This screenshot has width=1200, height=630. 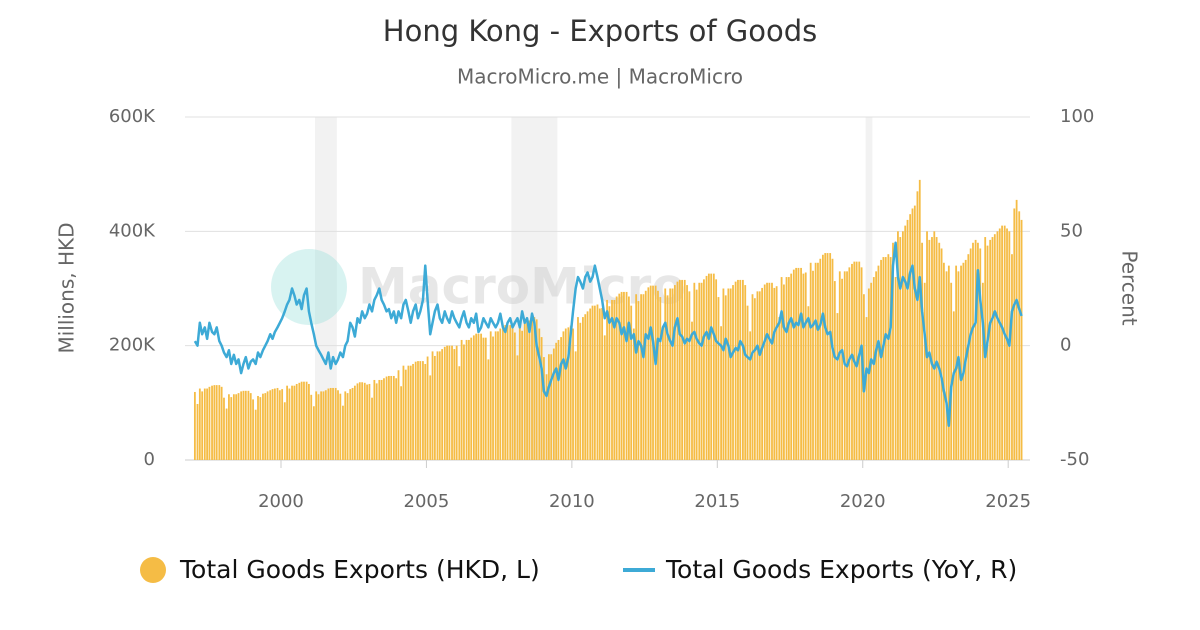 I want to click on legend-label: Total Goods Exports (HKD, L), so click(x=359, y=569).